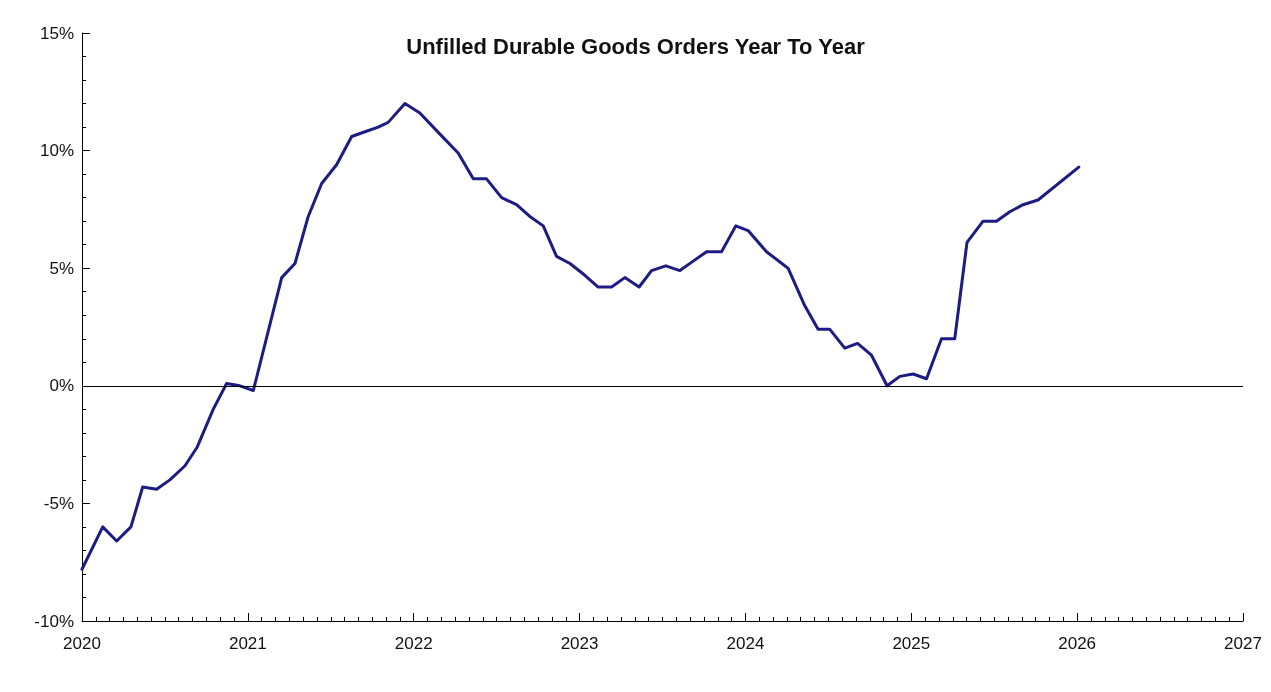 Image resolution: width=1271 pixels, height=692 pixels. I want to click on x-tick-label: 2026, so click(1077, 643).